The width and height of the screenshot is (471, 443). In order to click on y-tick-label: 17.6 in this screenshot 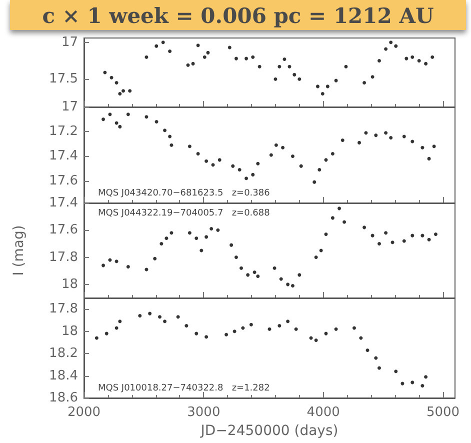, I will do `click(63, 230)`.